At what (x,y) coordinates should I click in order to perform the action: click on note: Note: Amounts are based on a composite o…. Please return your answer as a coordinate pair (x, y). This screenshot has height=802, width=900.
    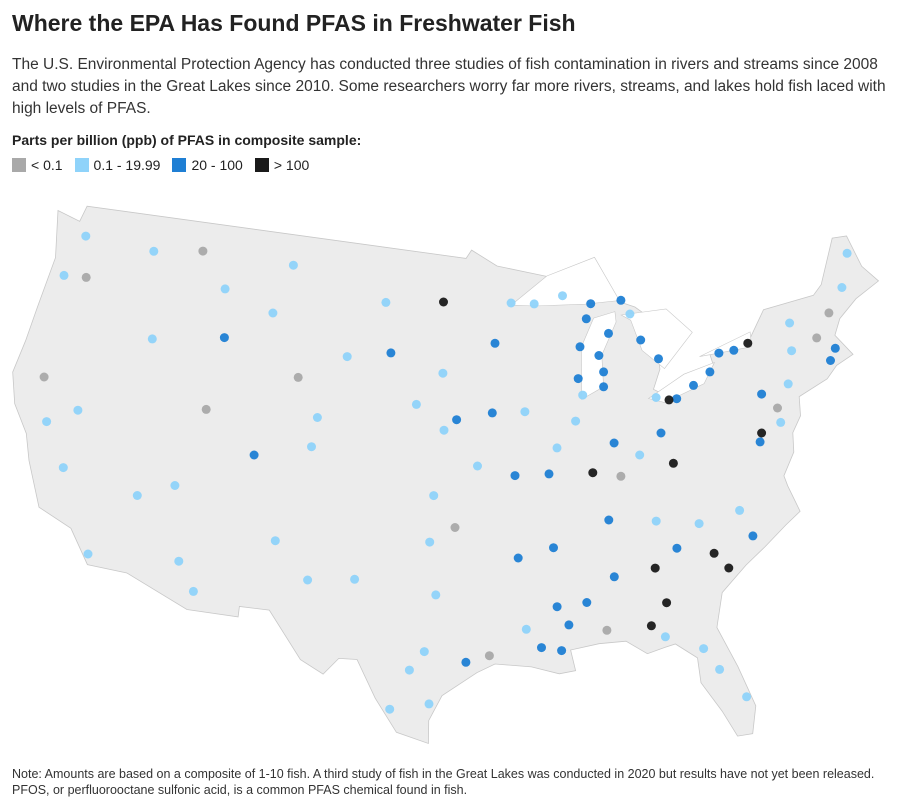
    Looking at the image, I should click on (443, 782).